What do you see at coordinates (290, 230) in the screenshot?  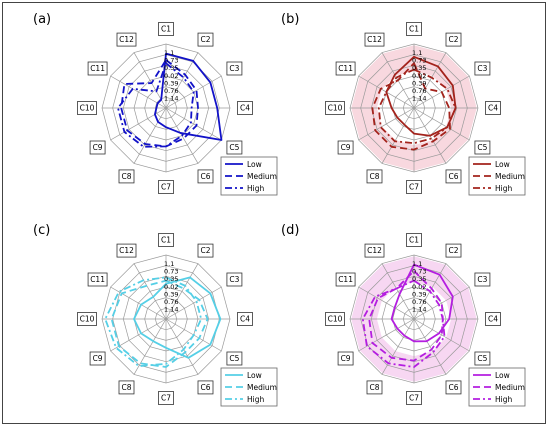 I see `panel-label: (d)` at bounding box center [290, 230].